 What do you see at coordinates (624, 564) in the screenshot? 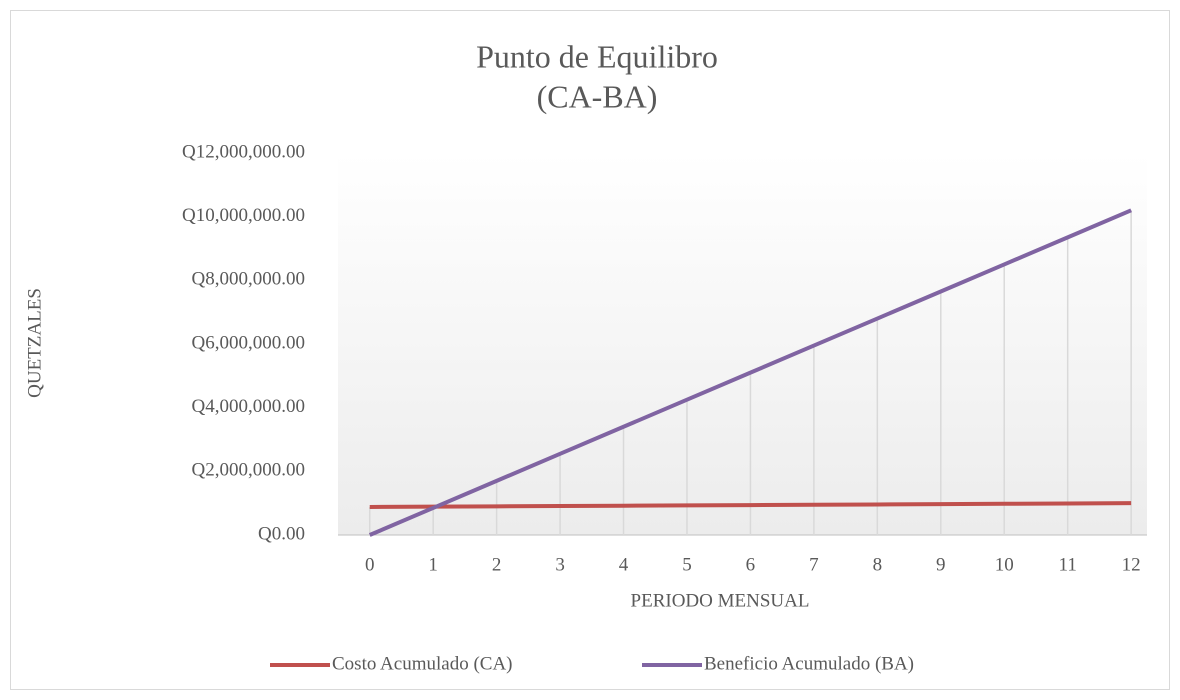
I see `x-tick-label: 4` at bounding box center [624, 564].